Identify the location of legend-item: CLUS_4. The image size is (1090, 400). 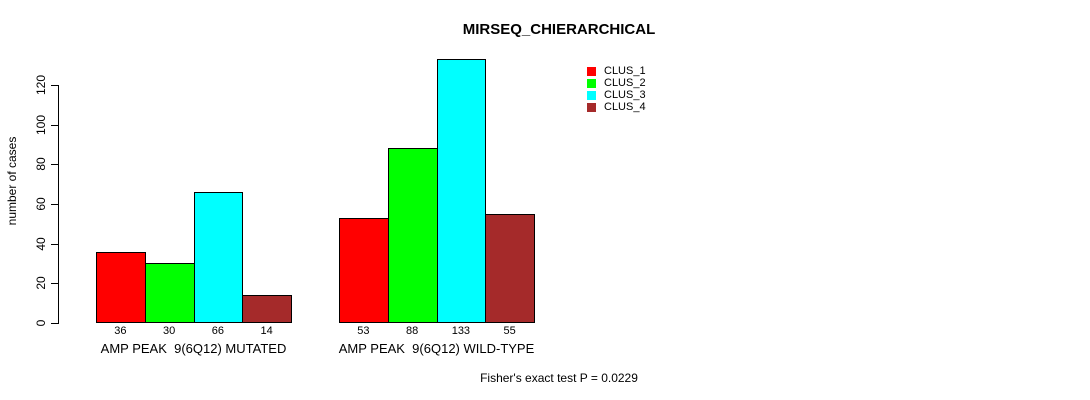
(616, 107).